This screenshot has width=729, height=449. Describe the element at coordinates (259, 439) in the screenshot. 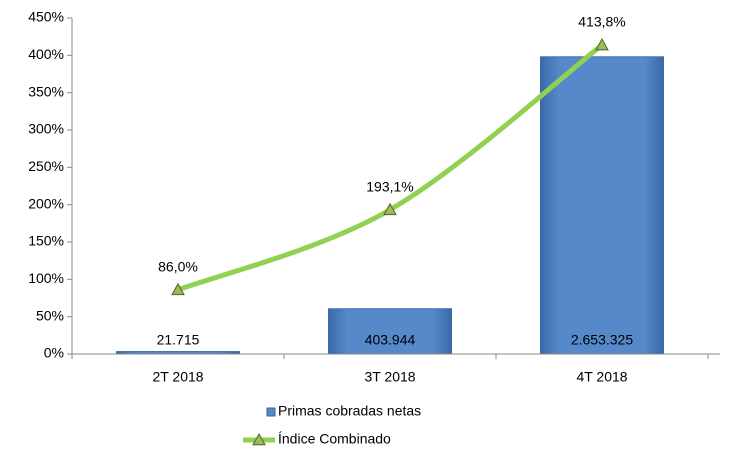

I see `legend-marker` at that location.